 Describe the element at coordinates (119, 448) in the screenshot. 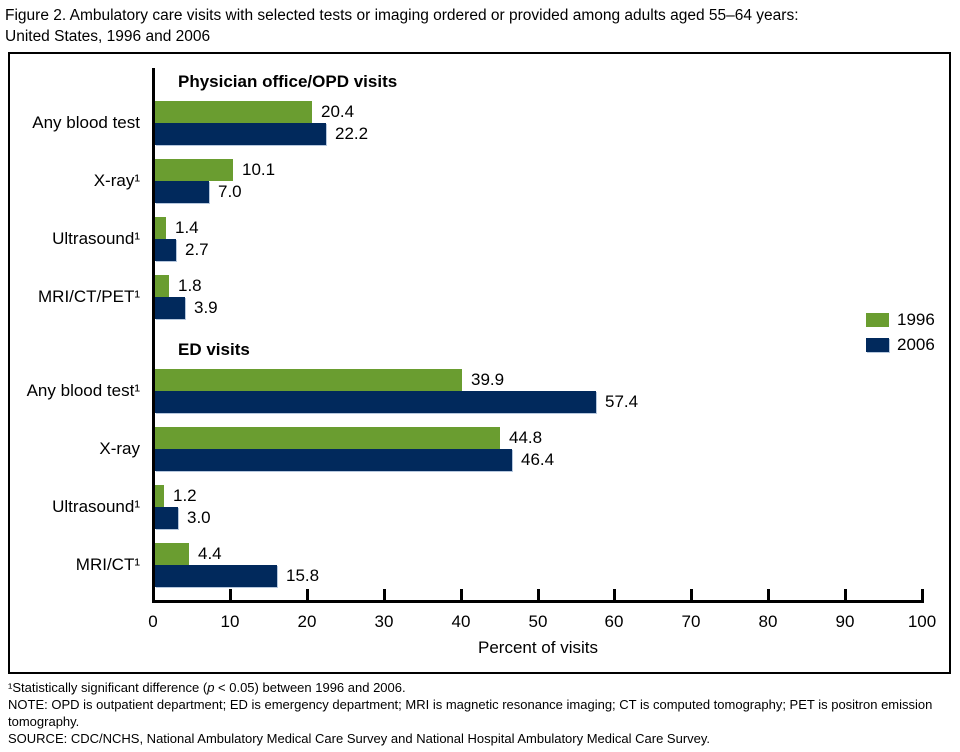

I see `category-label: X-ray` at that location.